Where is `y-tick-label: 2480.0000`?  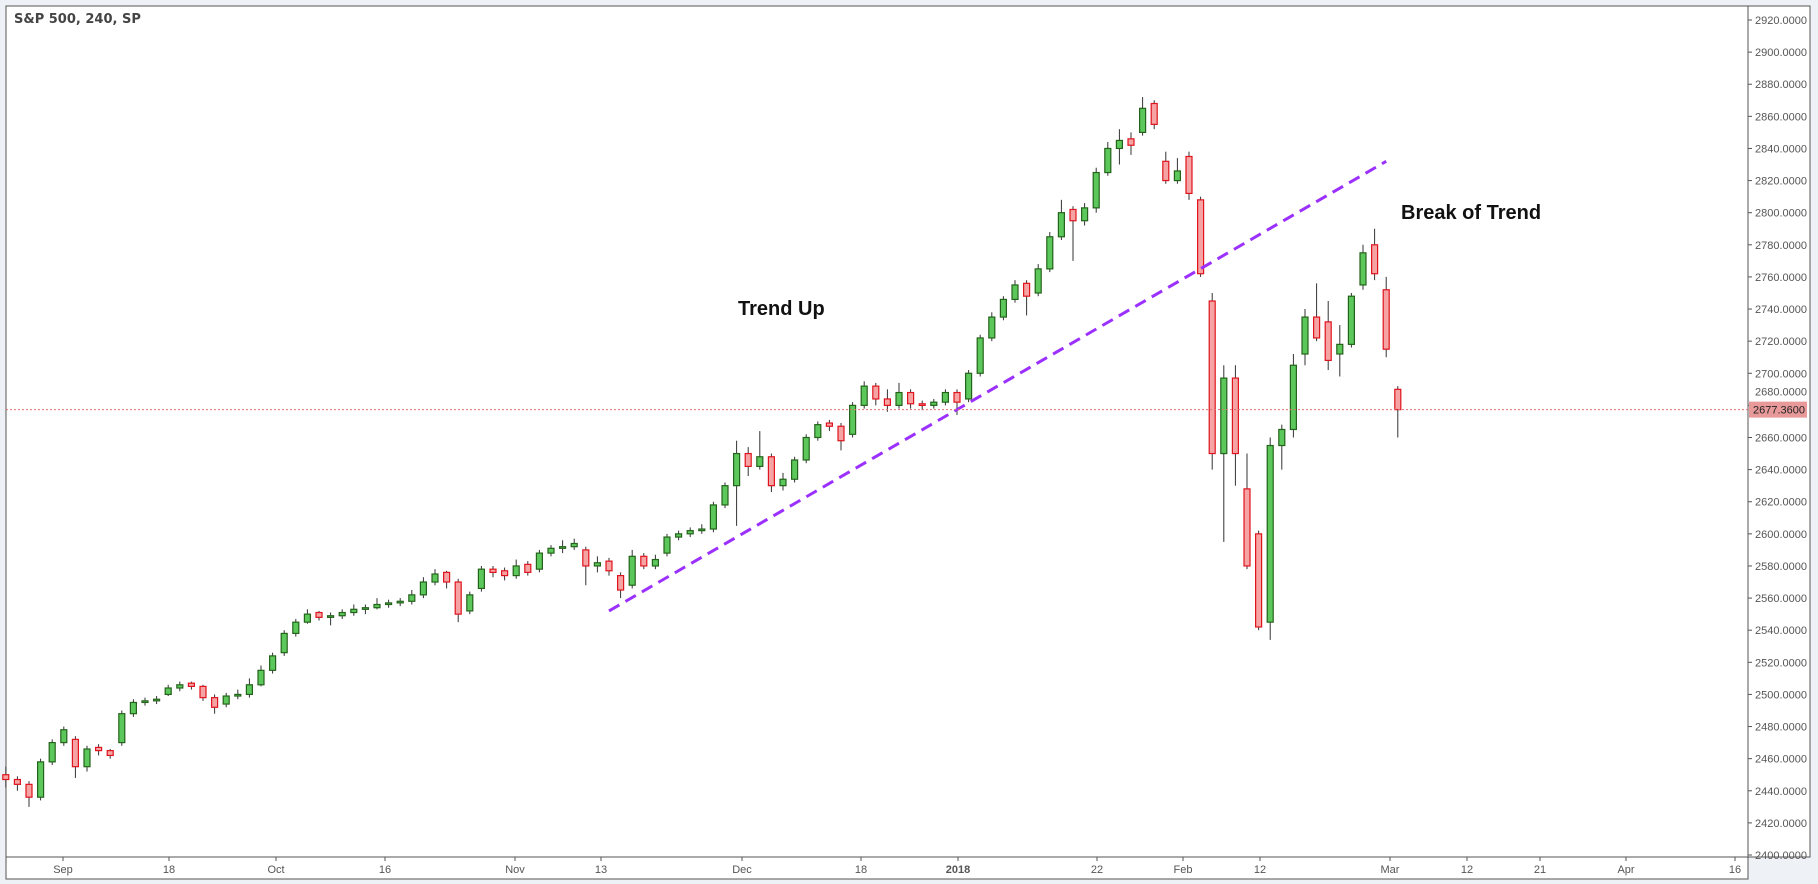
y-tick-label: 2480.0000 is located at coordinates (1781, 728).